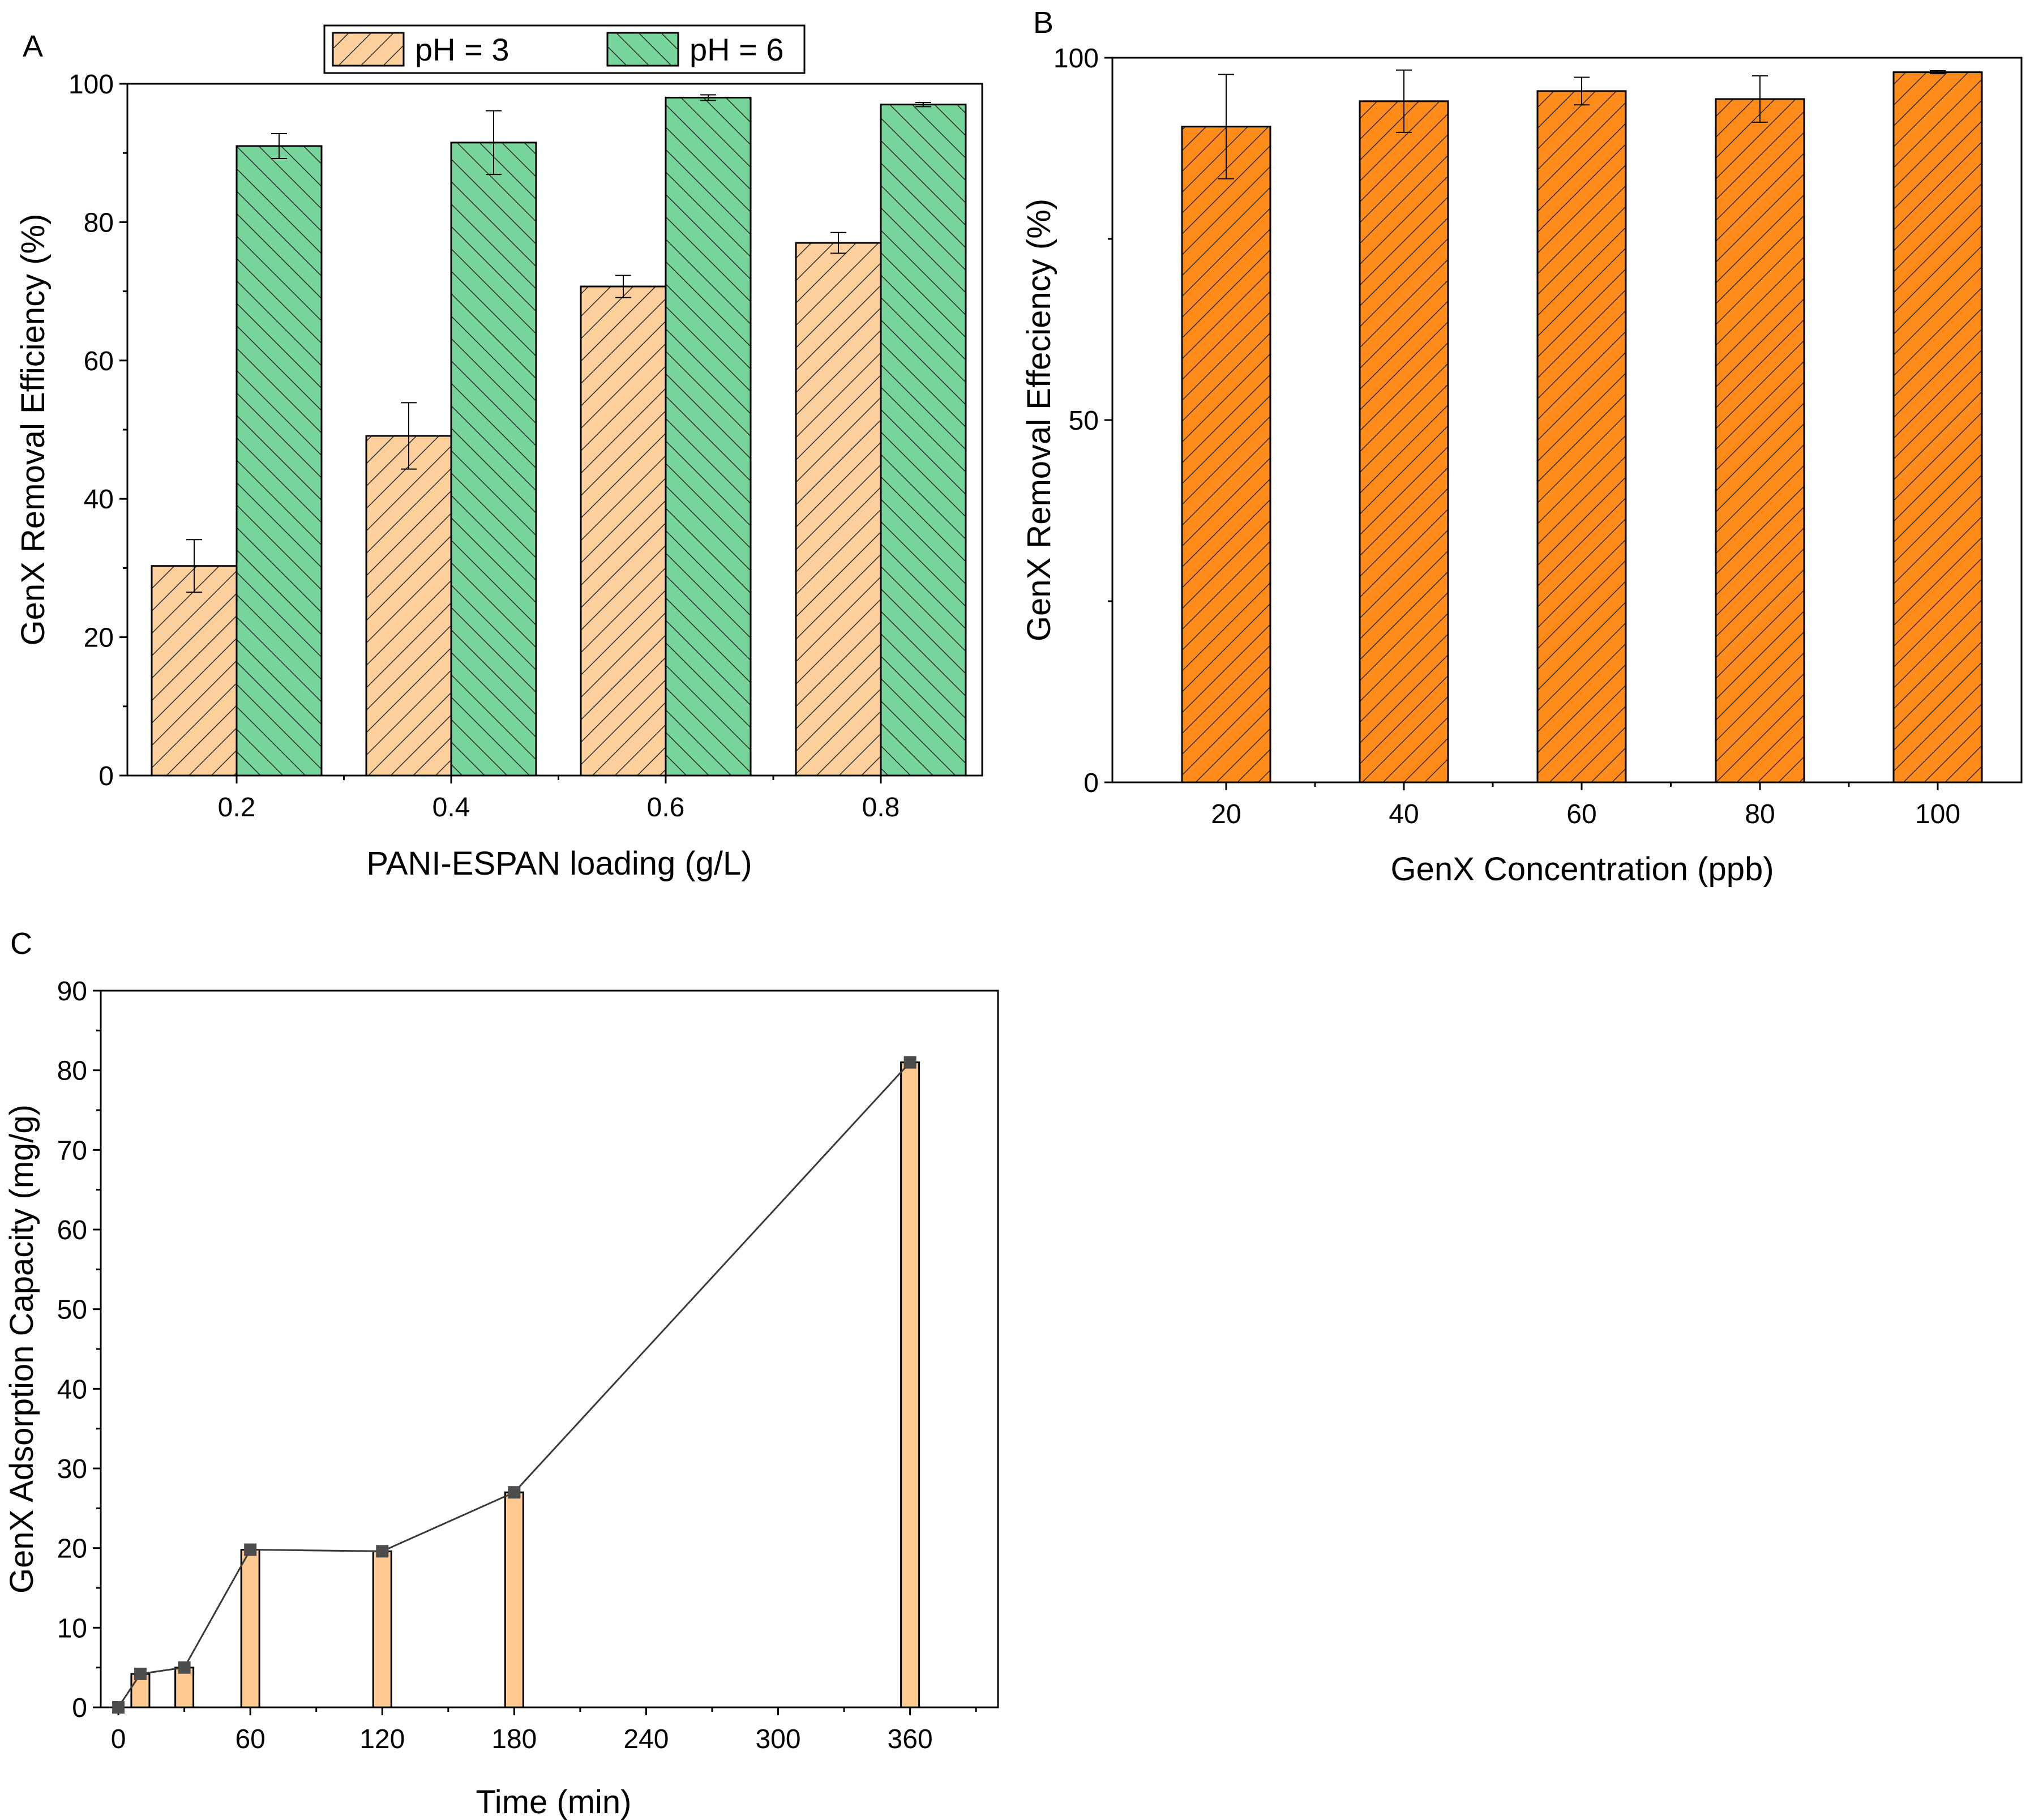 The height and width of the screenshot is (1820, 2030). What do you see at coordinates (21, 1349) in the screenshot?
I see `panel-c-y-axis-label: GenX Adsorption Capacity (mg/g)` at bounding box center [21, 1349].